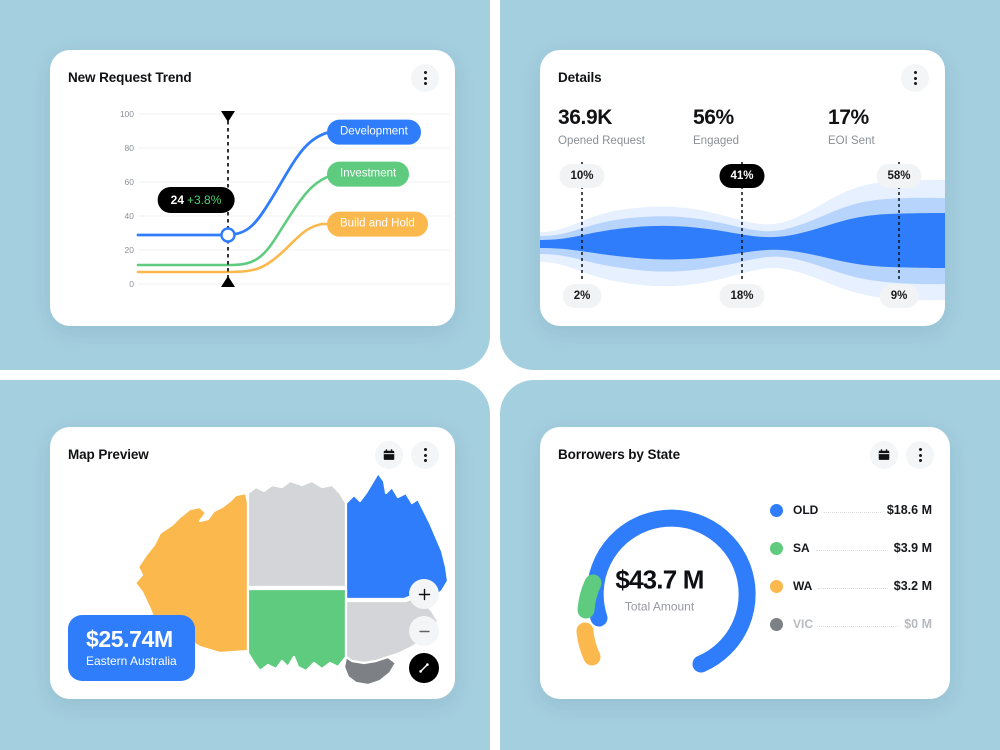 This screenshot has width=1000, height=750. Describe the element at coordinates (374, 132) in the screenshot. I see `series-label-development: Development` at that location.